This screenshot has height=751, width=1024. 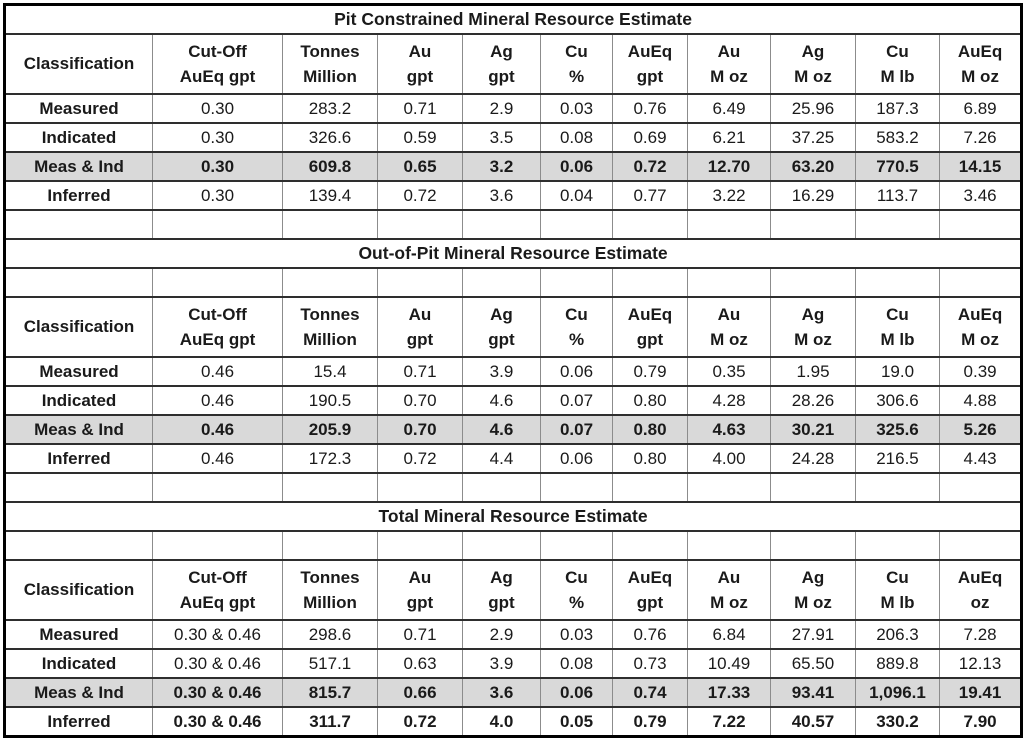 I want to click on value-cell: 0.63, so click(x=420, y=663).